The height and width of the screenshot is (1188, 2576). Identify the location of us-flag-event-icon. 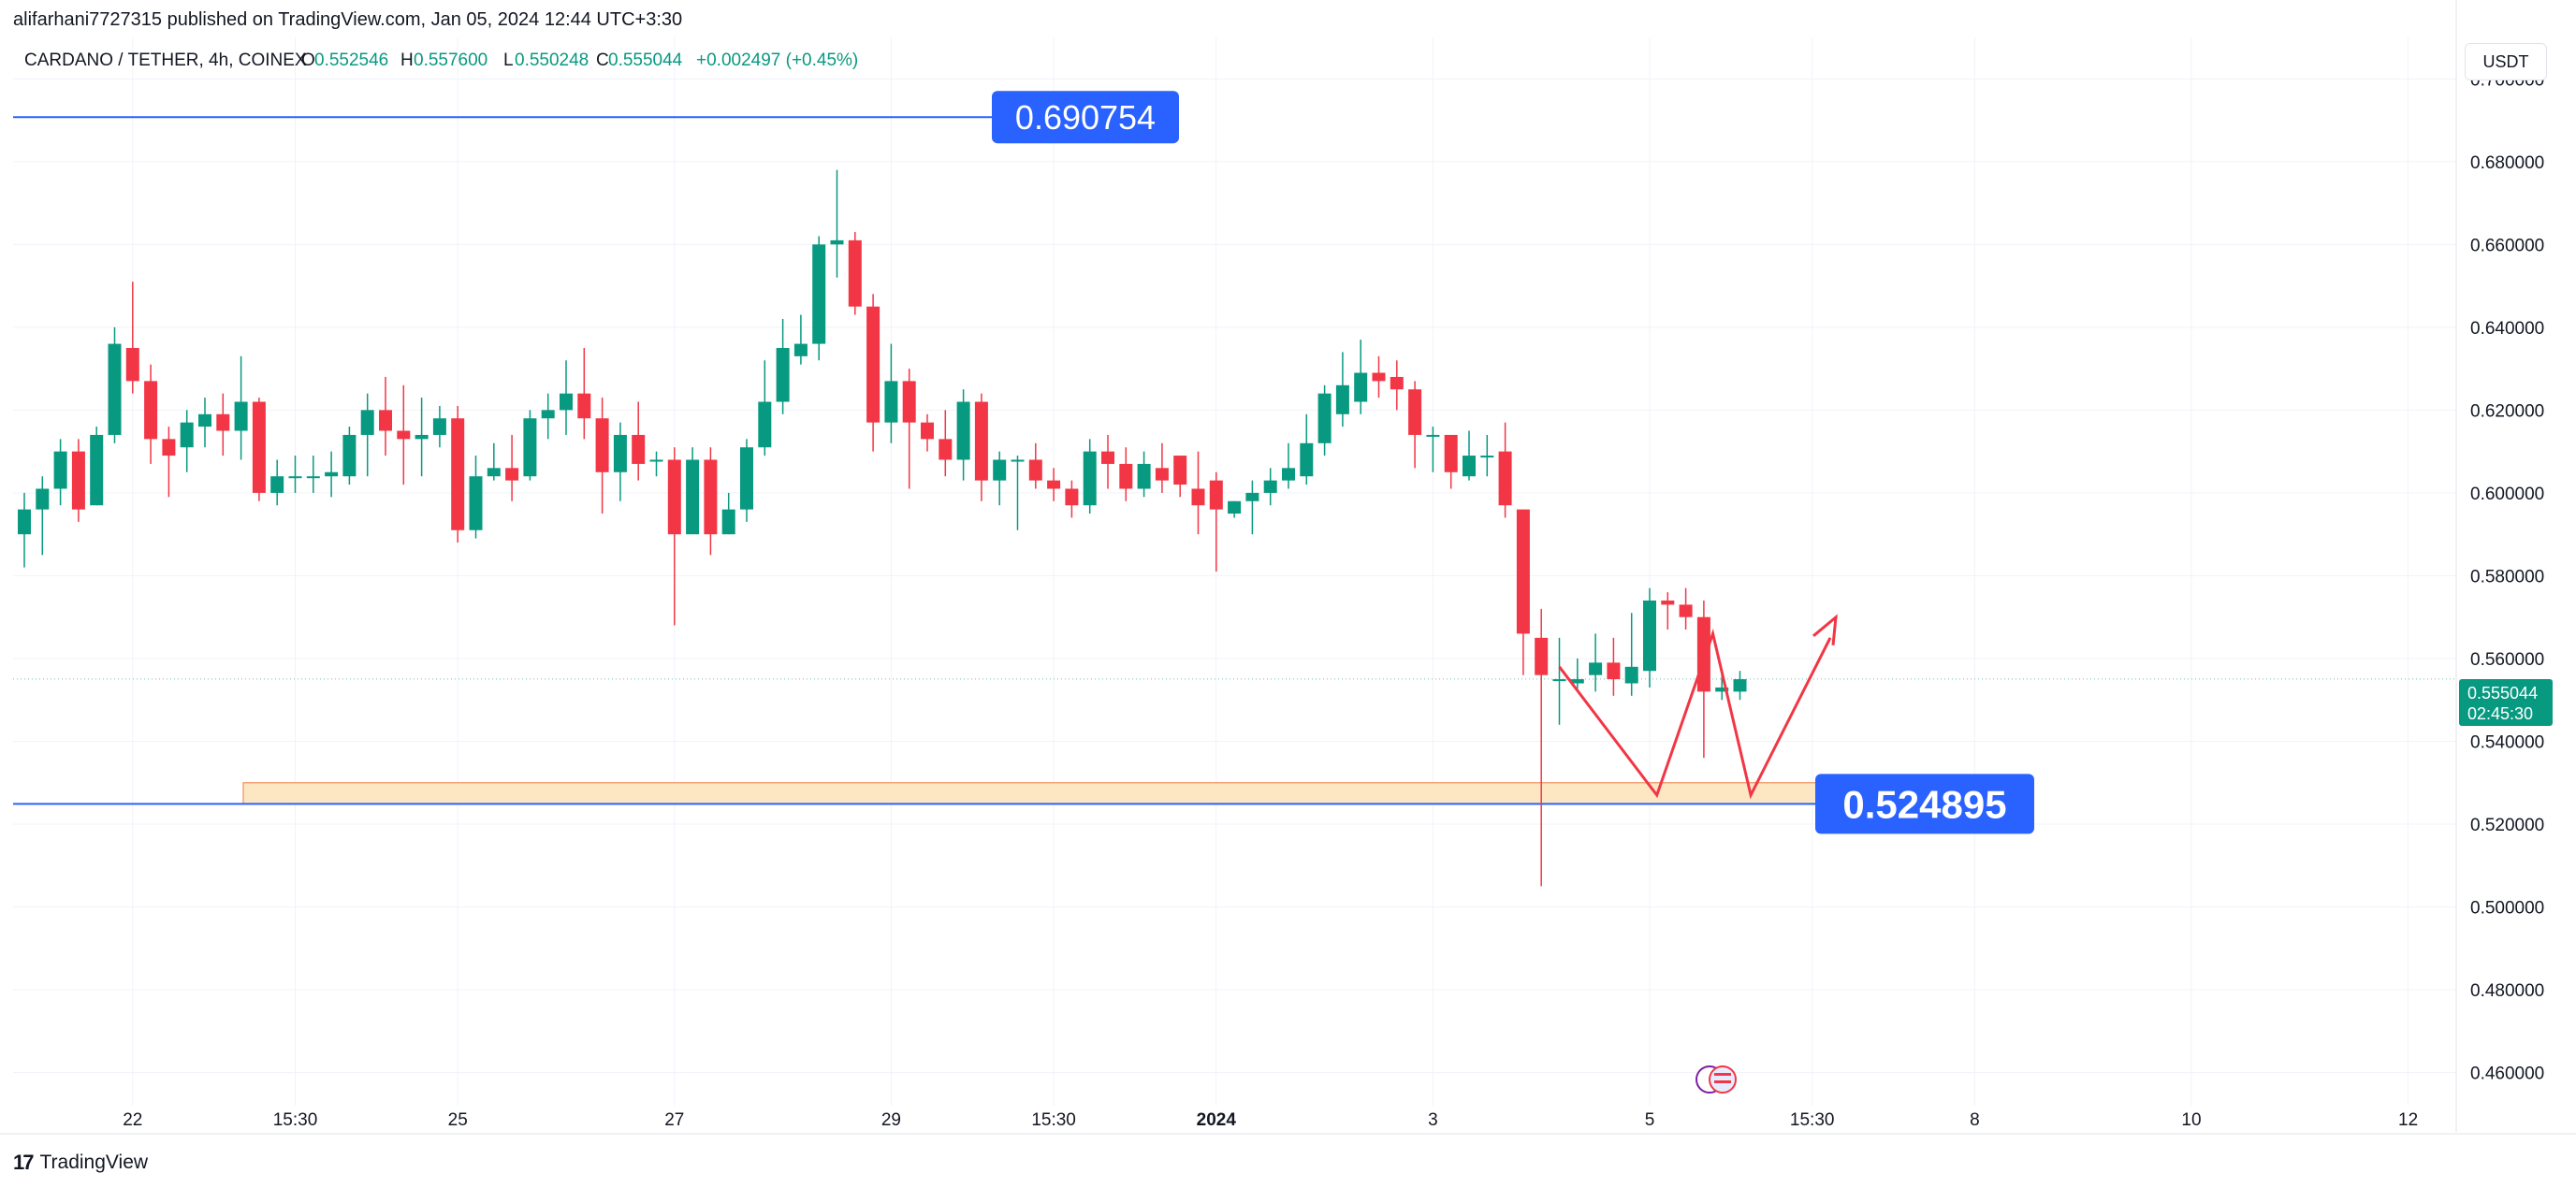
(1723, 1079).